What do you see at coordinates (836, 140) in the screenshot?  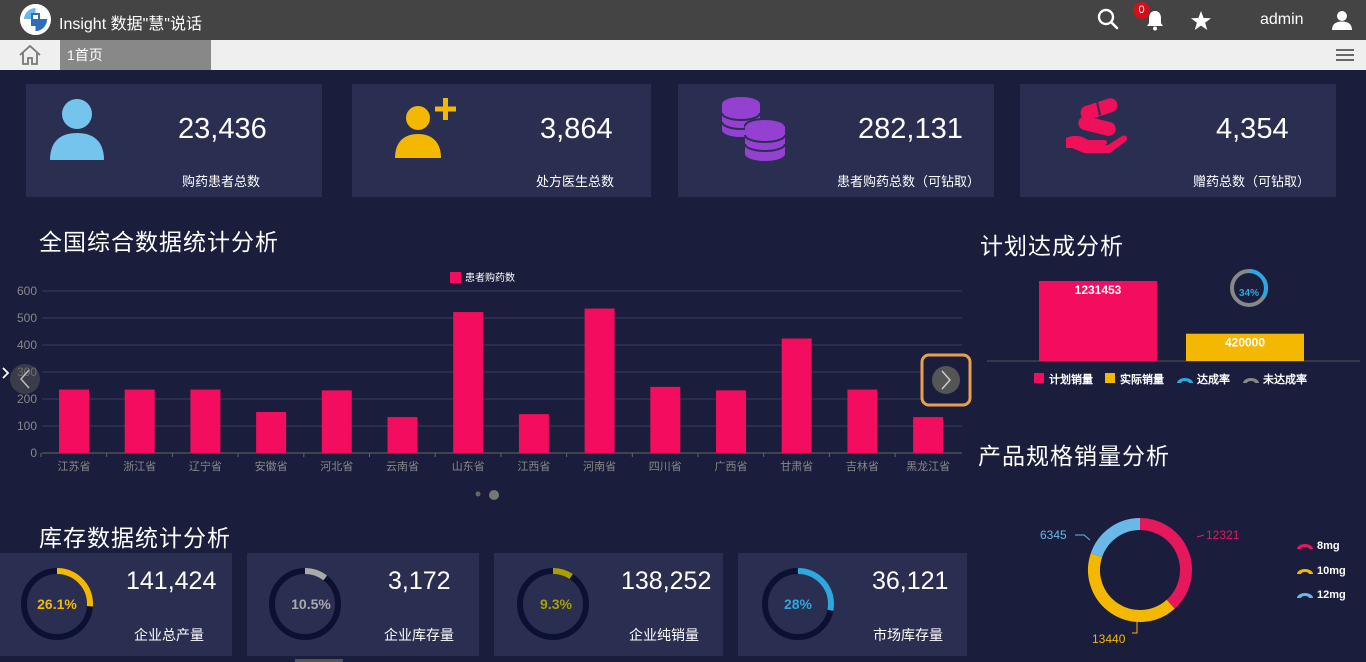 I see `stat-card-purchases: 282,131 患者购药总数（可钻取）` at bounding box center [836, 140].